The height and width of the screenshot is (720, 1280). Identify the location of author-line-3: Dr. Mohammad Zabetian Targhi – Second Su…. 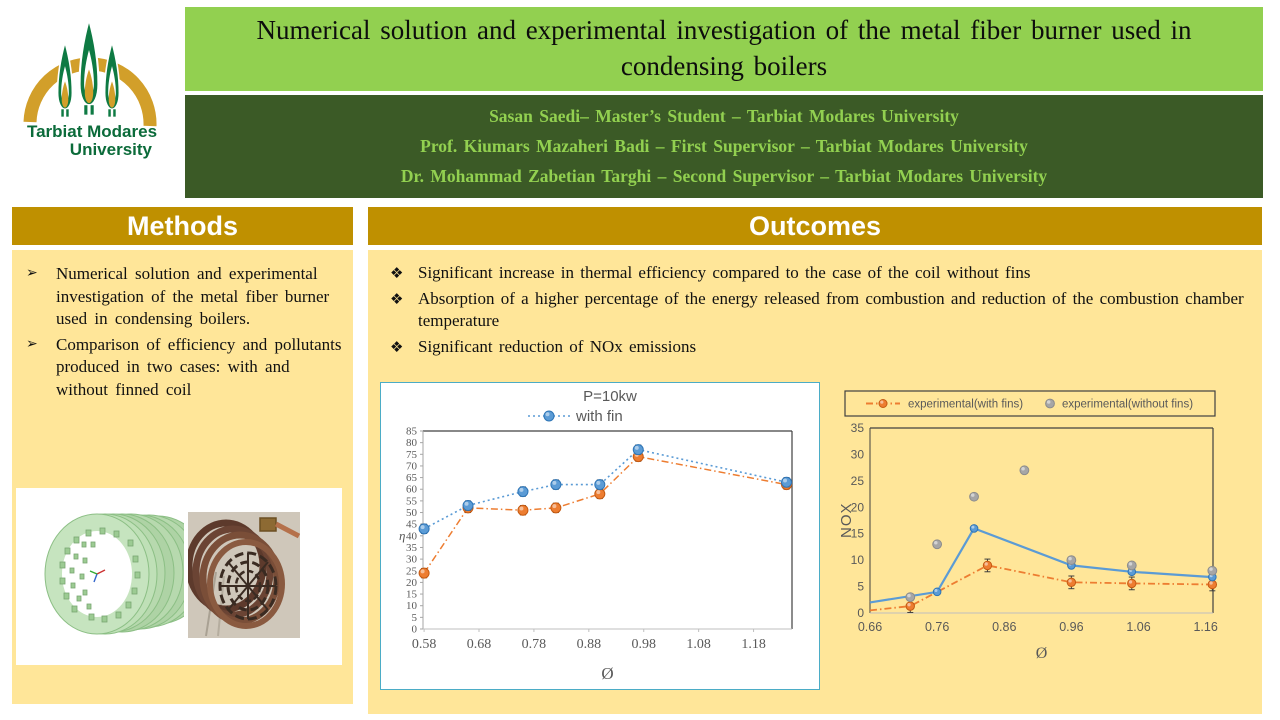
(724, 176).